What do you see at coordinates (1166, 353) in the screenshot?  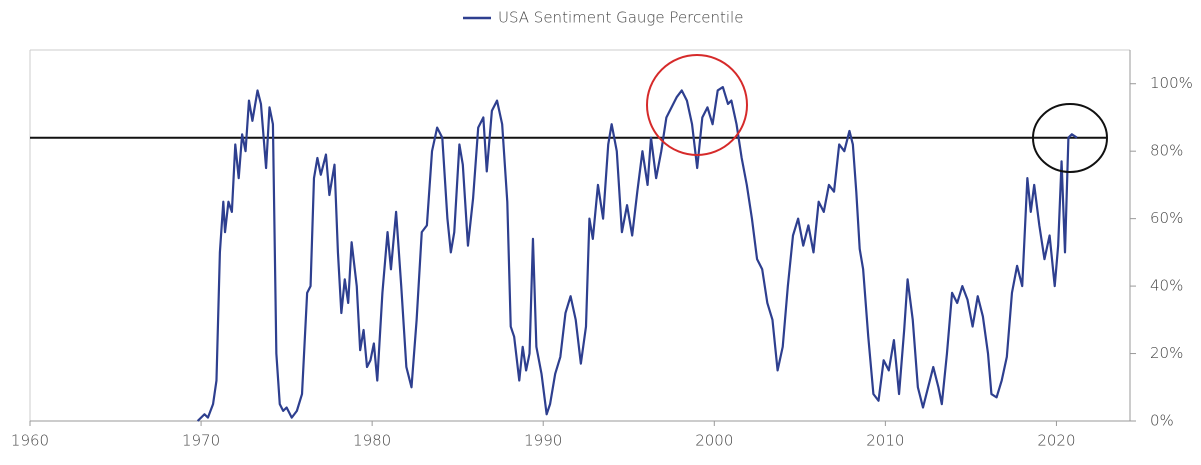 I see `y-tick-label: 20%` at bounding box center [1166, 353].